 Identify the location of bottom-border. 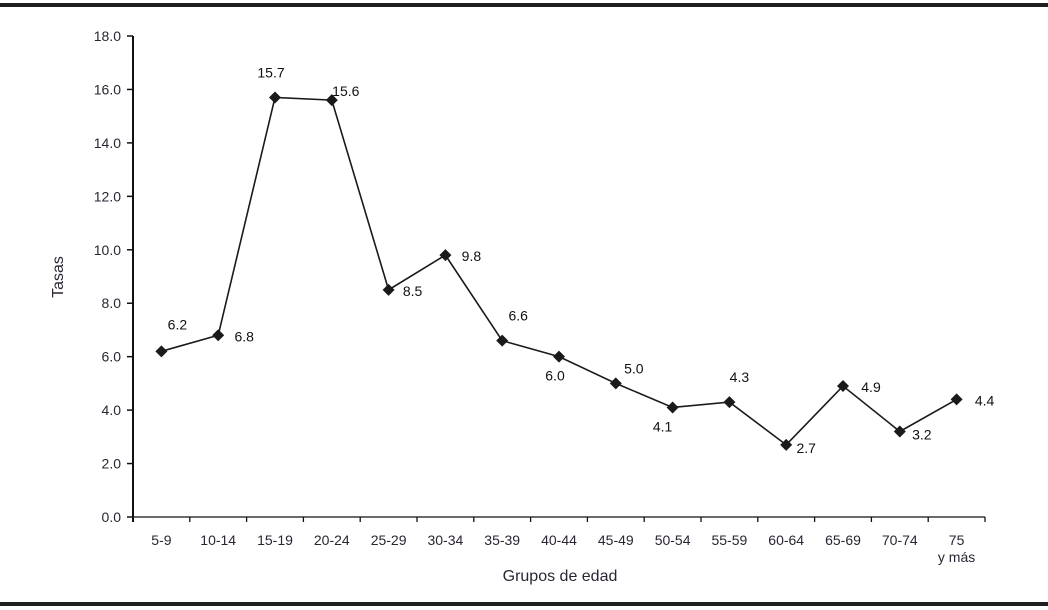
(524, 604).